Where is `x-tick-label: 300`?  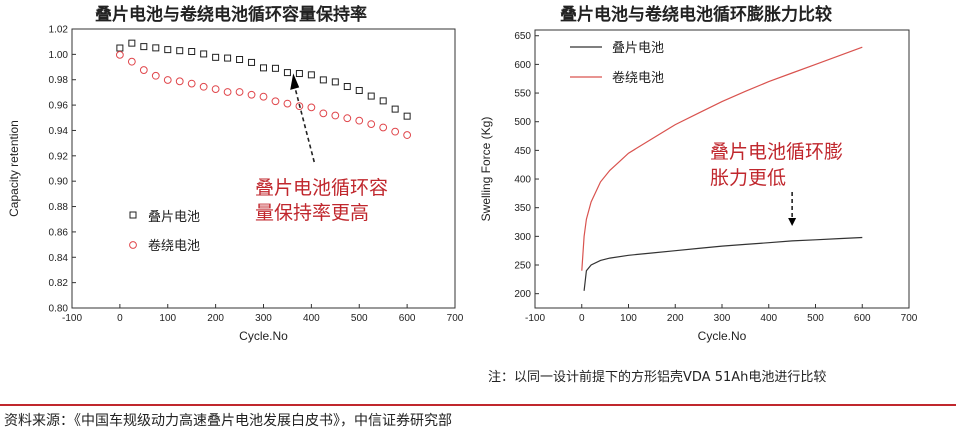 x-tick-label: 300 is located at coordinates (722, 318).